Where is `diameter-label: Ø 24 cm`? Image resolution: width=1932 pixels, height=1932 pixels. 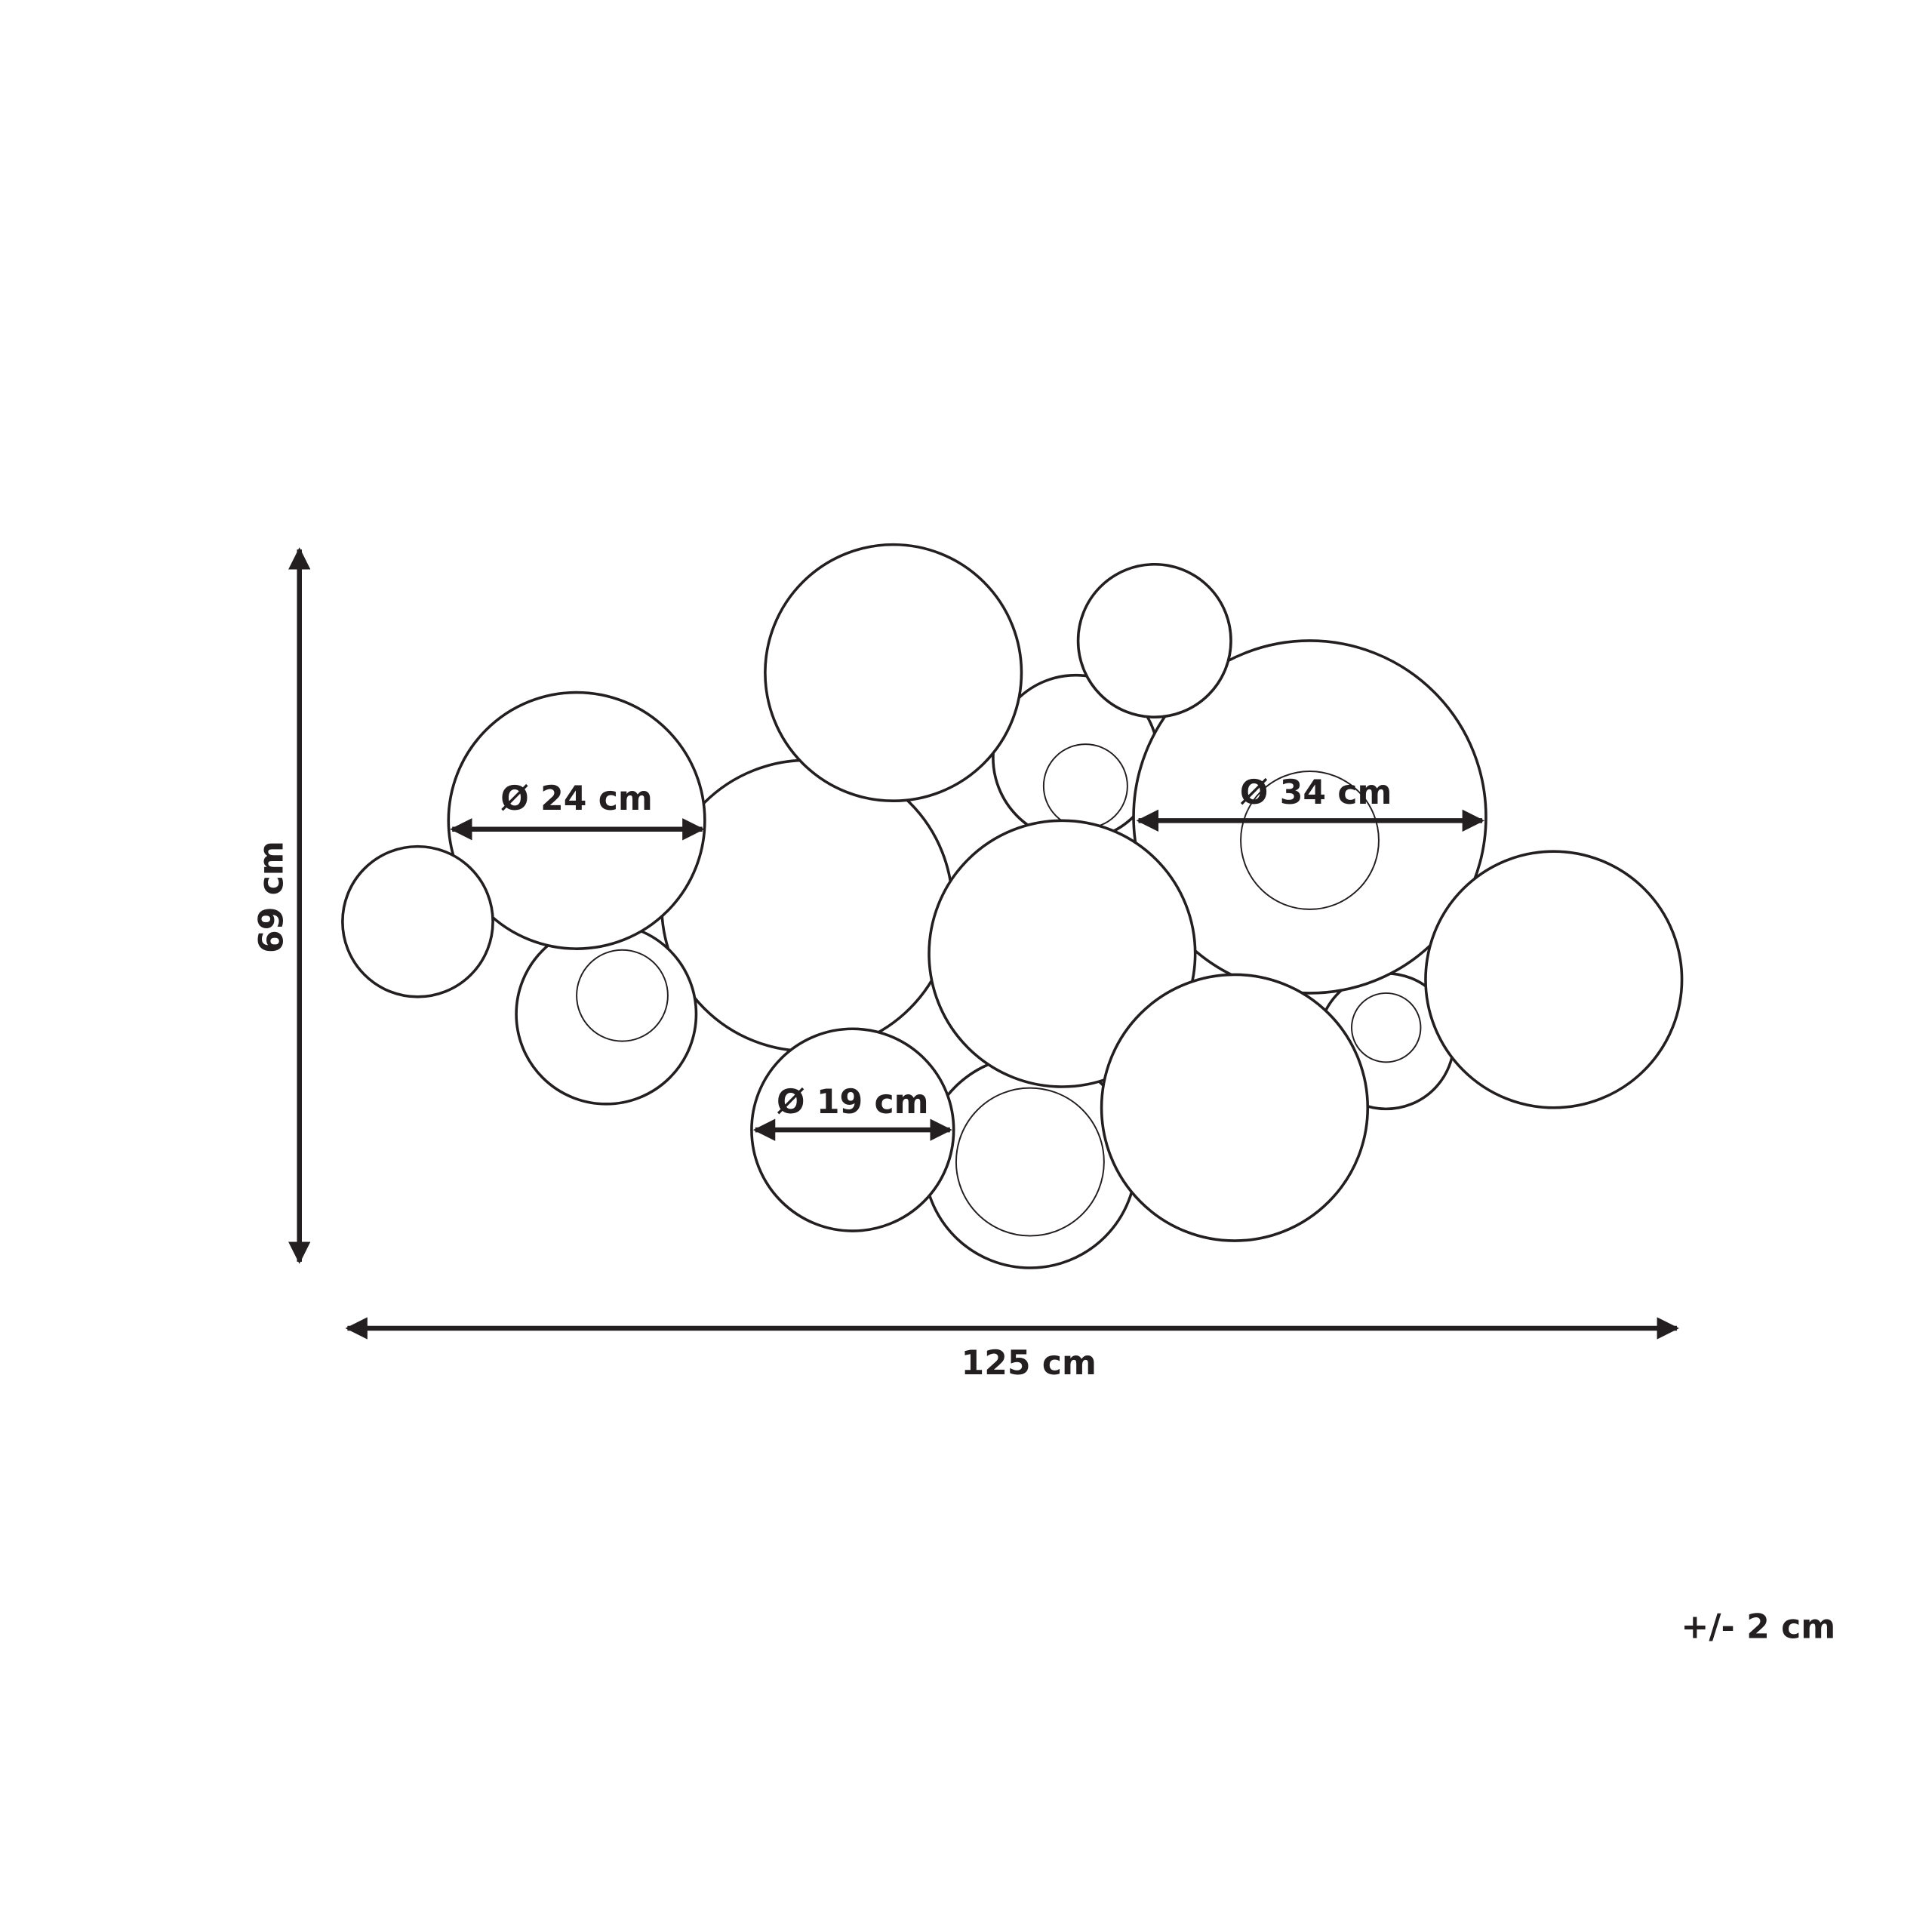 diameter-label: Ø 24 cm is located at coordinates (576, 799).